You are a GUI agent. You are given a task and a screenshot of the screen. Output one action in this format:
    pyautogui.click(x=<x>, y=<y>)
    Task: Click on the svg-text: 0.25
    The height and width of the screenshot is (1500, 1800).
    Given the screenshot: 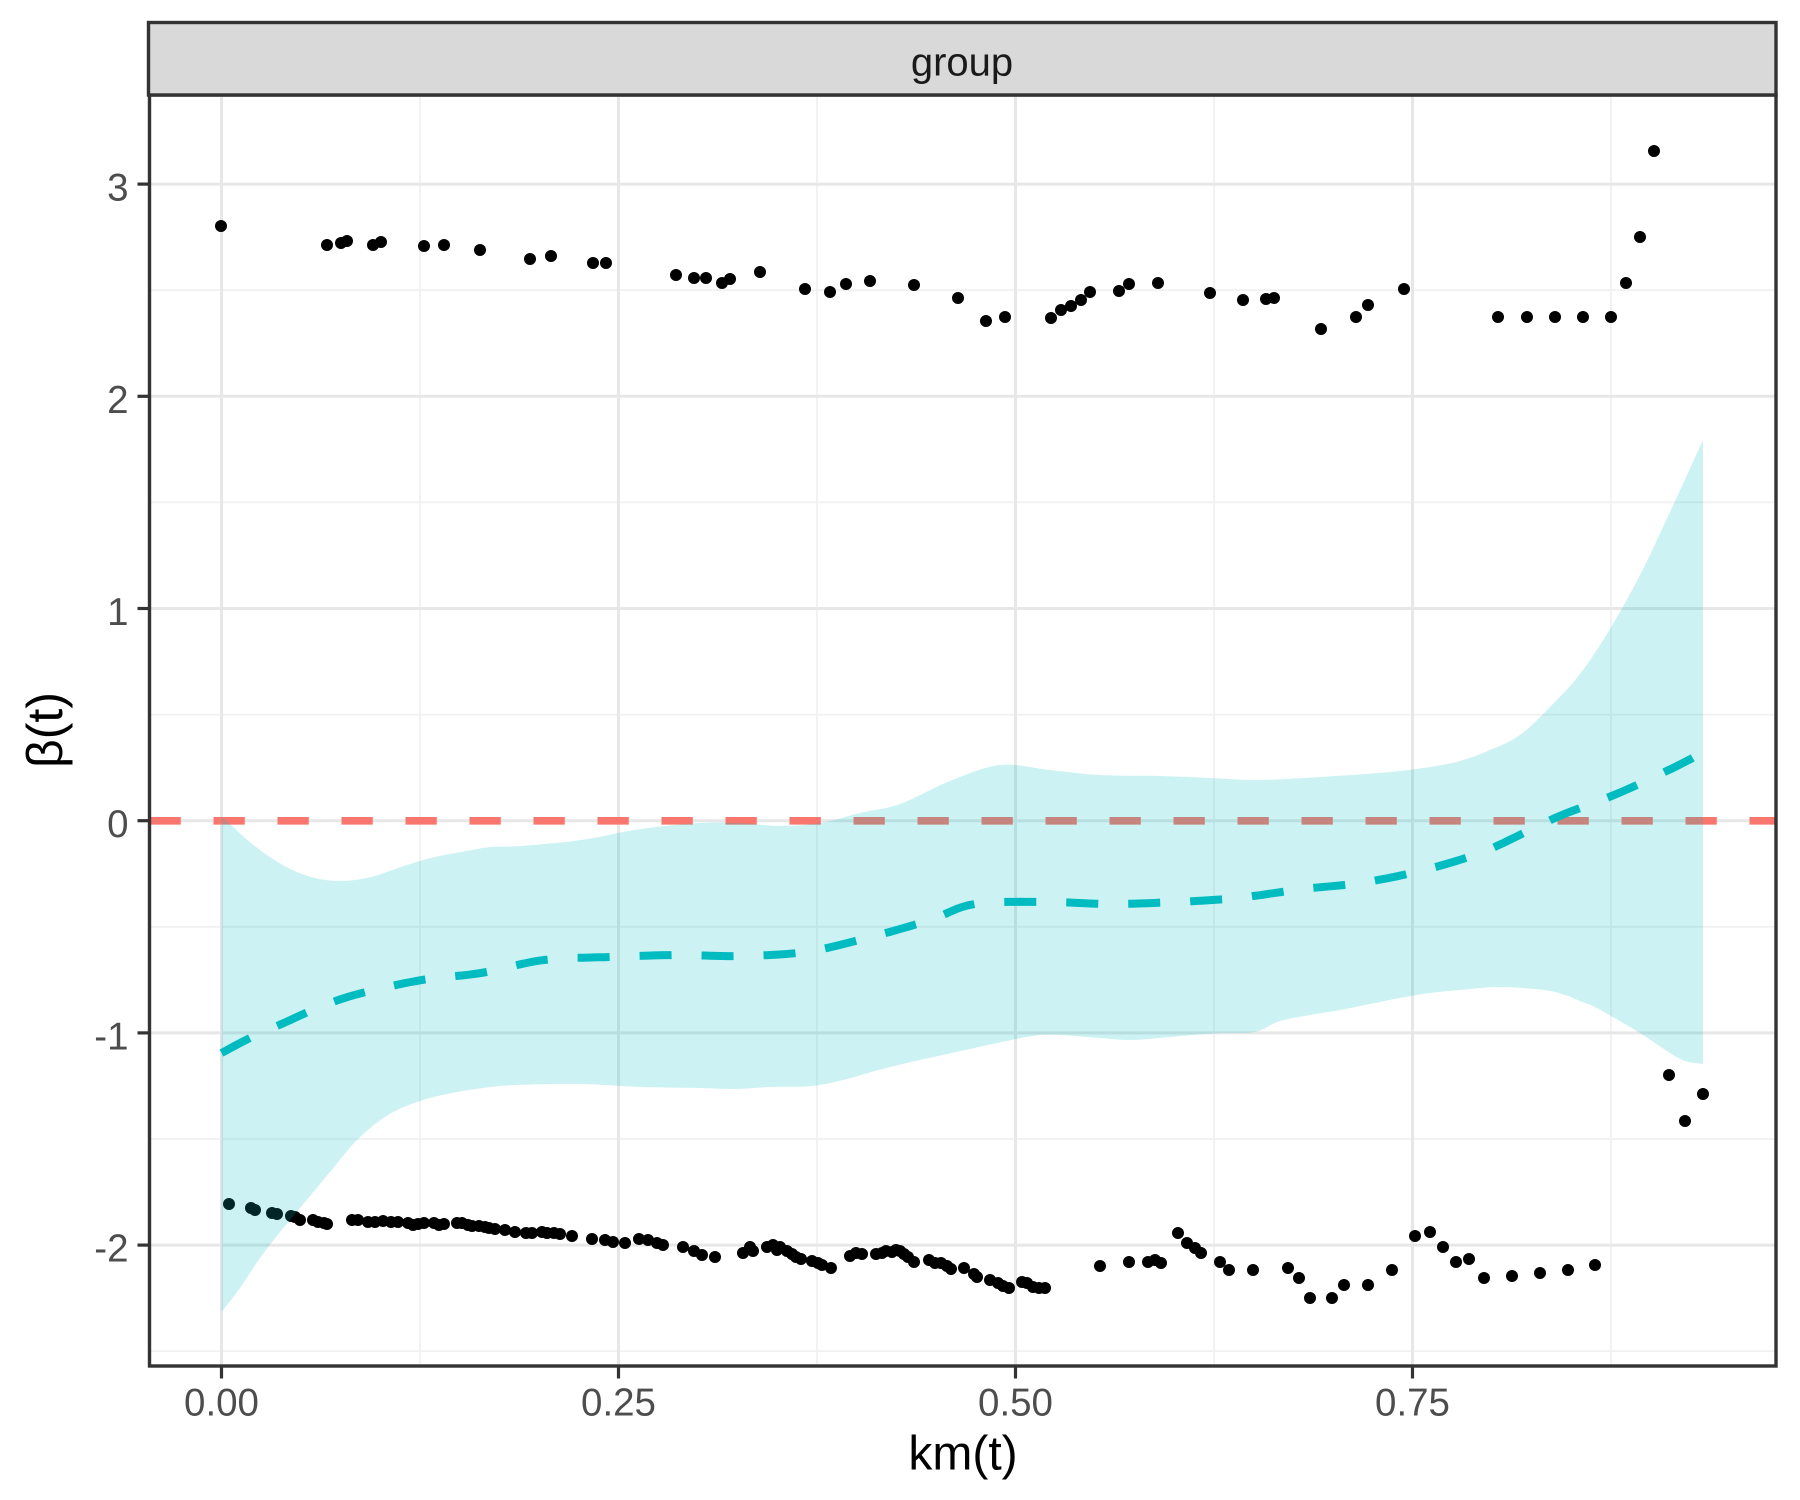 What is the action you would take?
    pyautogui.click(x=618, y=1403)
    